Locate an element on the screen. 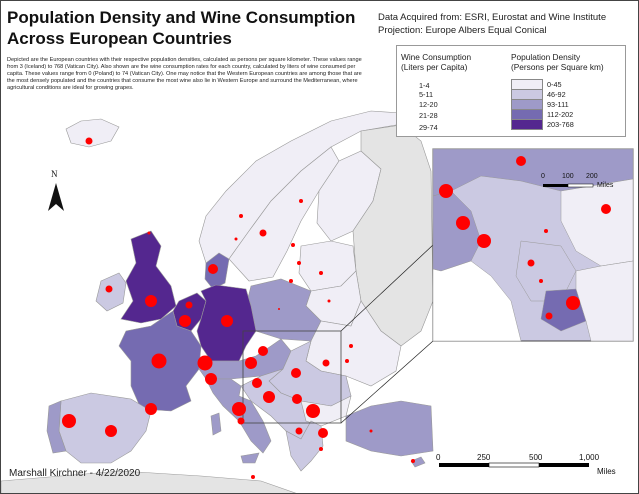 The height and width of the screenshot is (494, 639). legend-wine-title-1: Wine Consumption is located at coordinates (436, 57).